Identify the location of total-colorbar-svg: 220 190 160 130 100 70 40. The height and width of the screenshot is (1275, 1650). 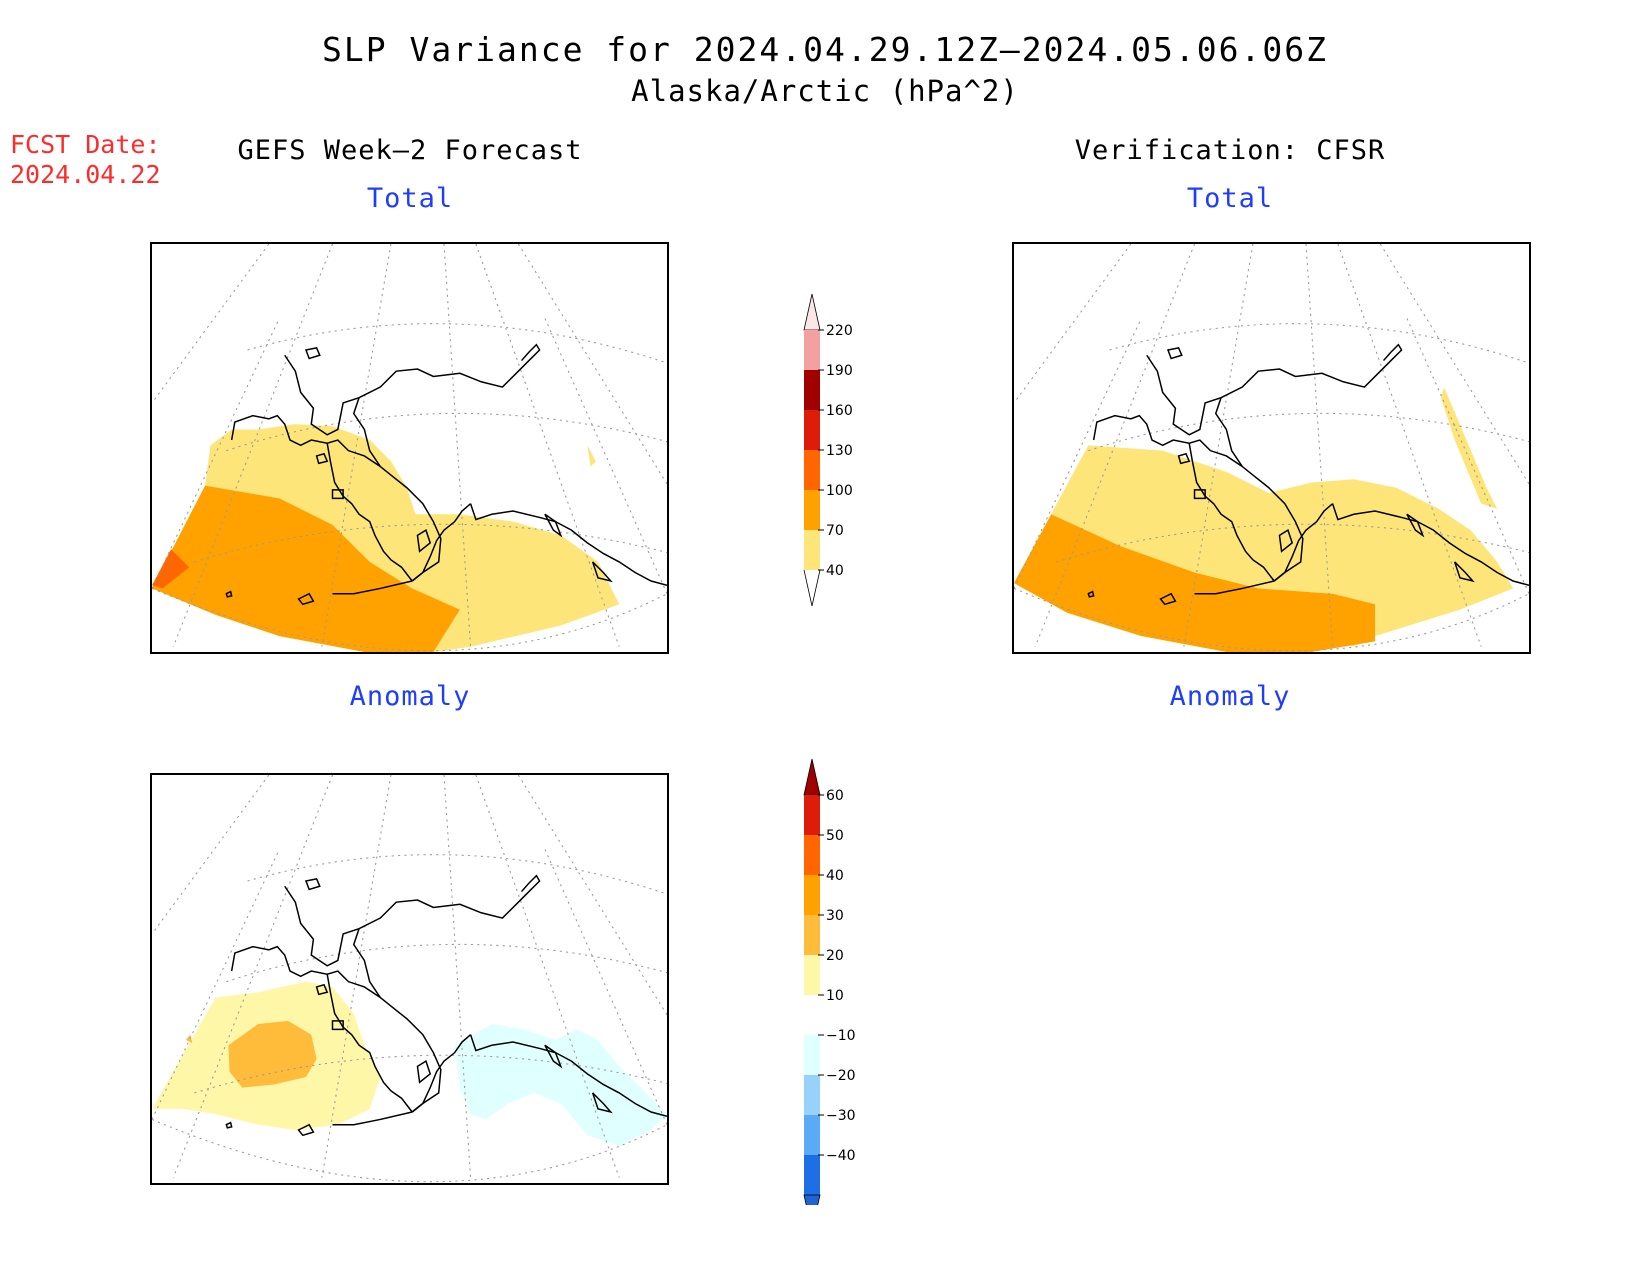
(828, 450).